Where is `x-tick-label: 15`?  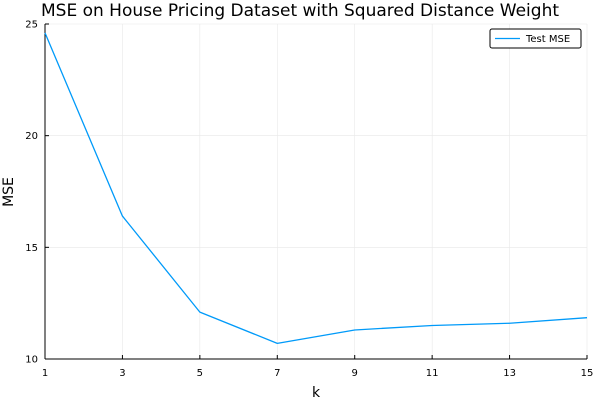 x-tick-label: 15 is located at coordinates (587, 373).